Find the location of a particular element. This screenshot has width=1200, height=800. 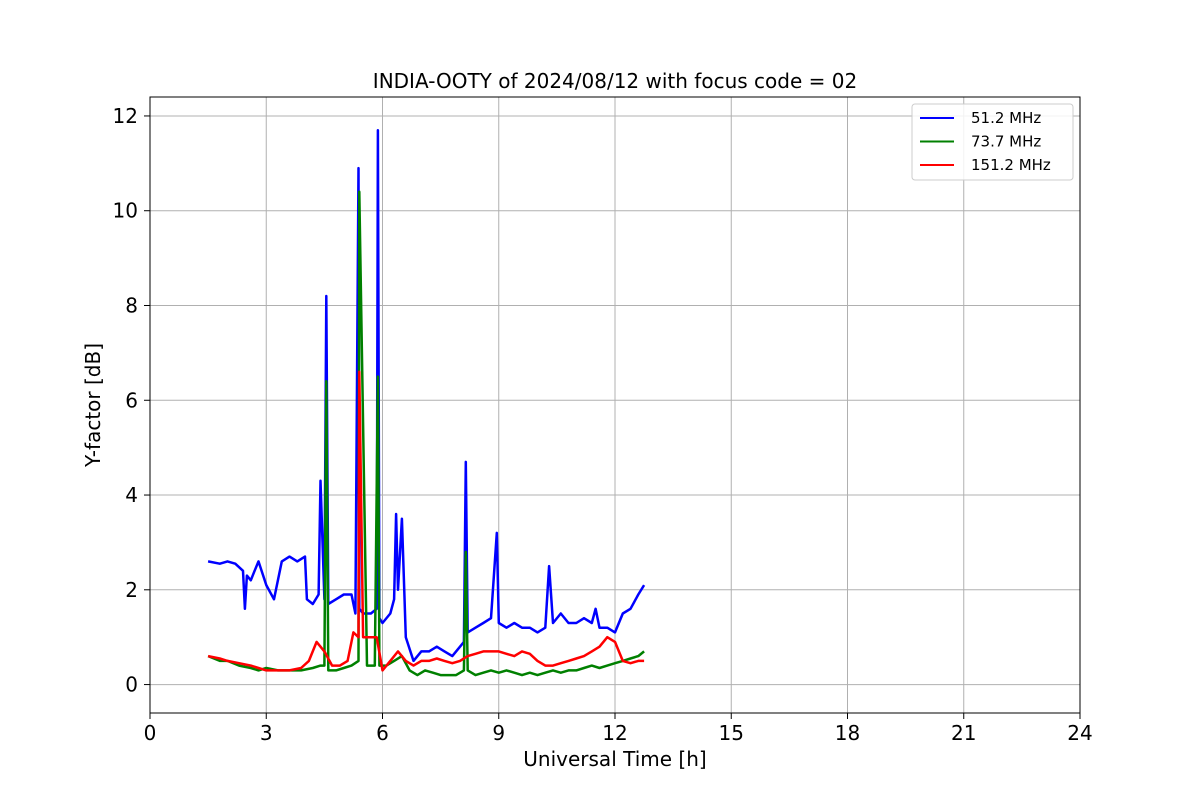

y-tick-label: 10 is located at coordinates (125, 211).